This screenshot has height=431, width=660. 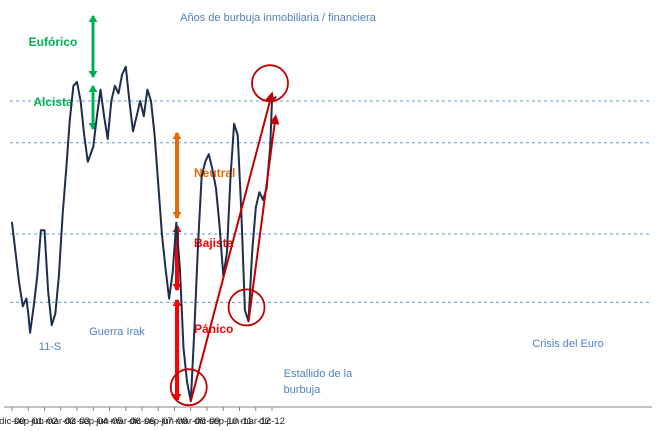 I want to click on x-tick-label: mar-12, so click(x=256, y=421).